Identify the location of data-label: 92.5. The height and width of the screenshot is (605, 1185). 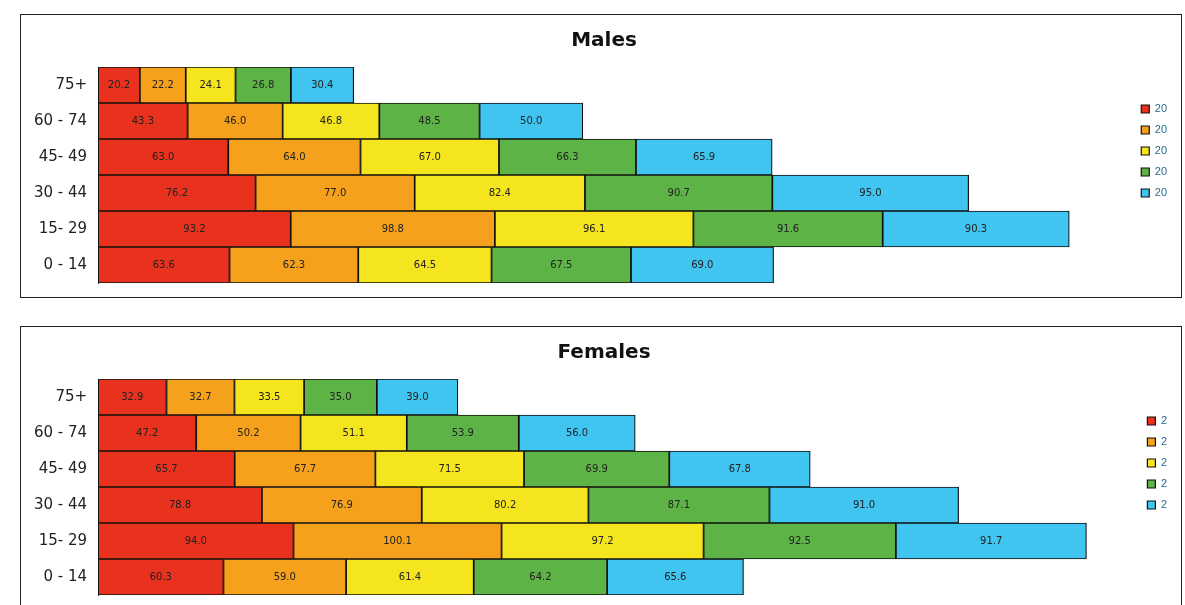
(799, 540).